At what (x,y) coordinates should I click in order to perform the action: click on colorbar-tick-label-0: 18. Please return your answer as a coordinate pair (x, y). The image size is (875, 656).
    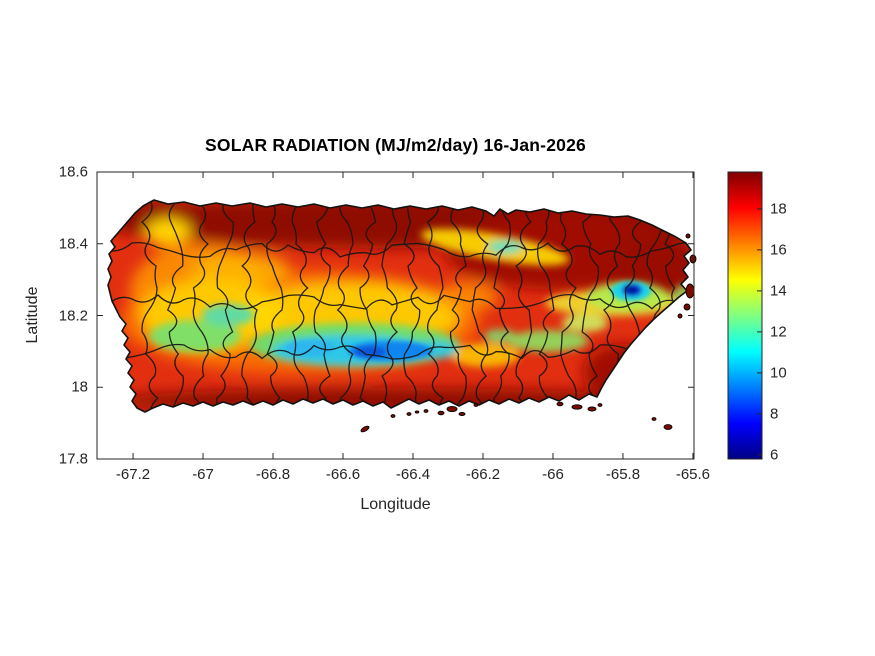
    Looking at the image, I should click on (778, 209).